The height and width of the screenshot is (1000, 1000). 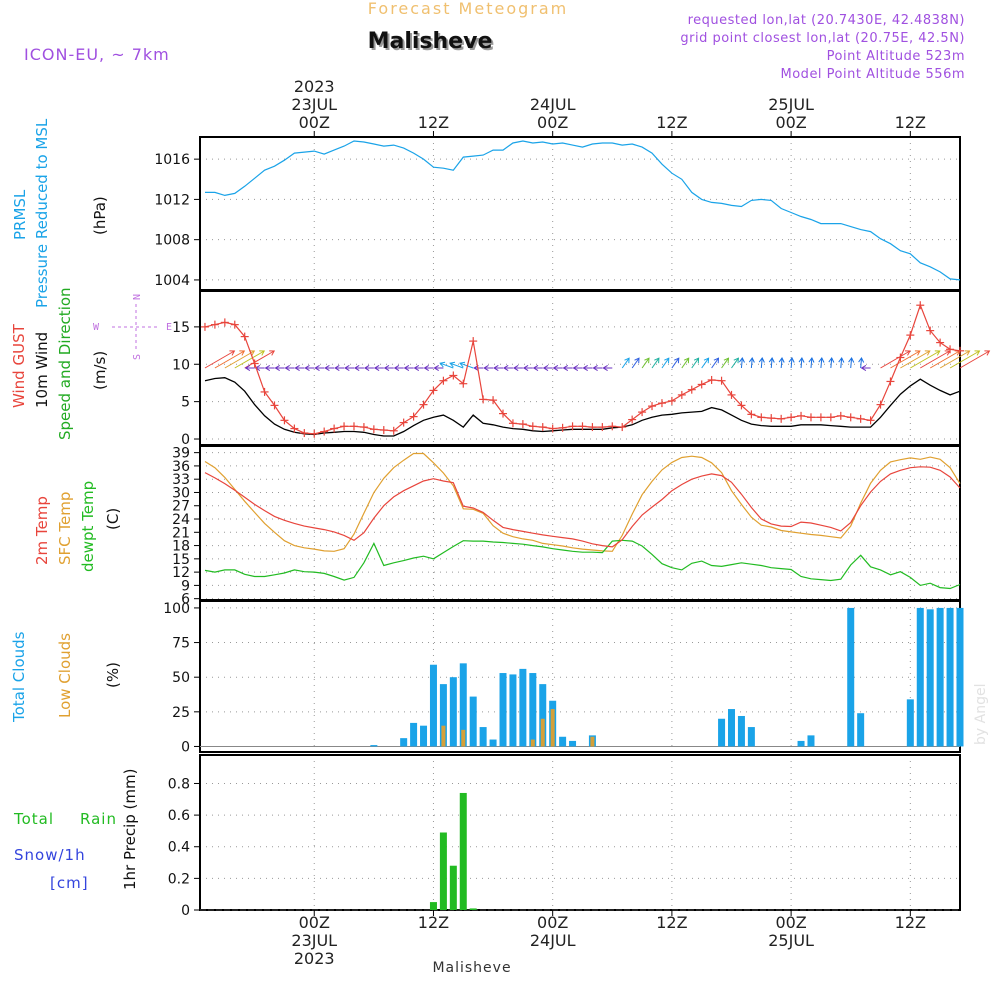 I want to click on model-altitude: Model Point Altitude 556m, so click(x=873, y=74).